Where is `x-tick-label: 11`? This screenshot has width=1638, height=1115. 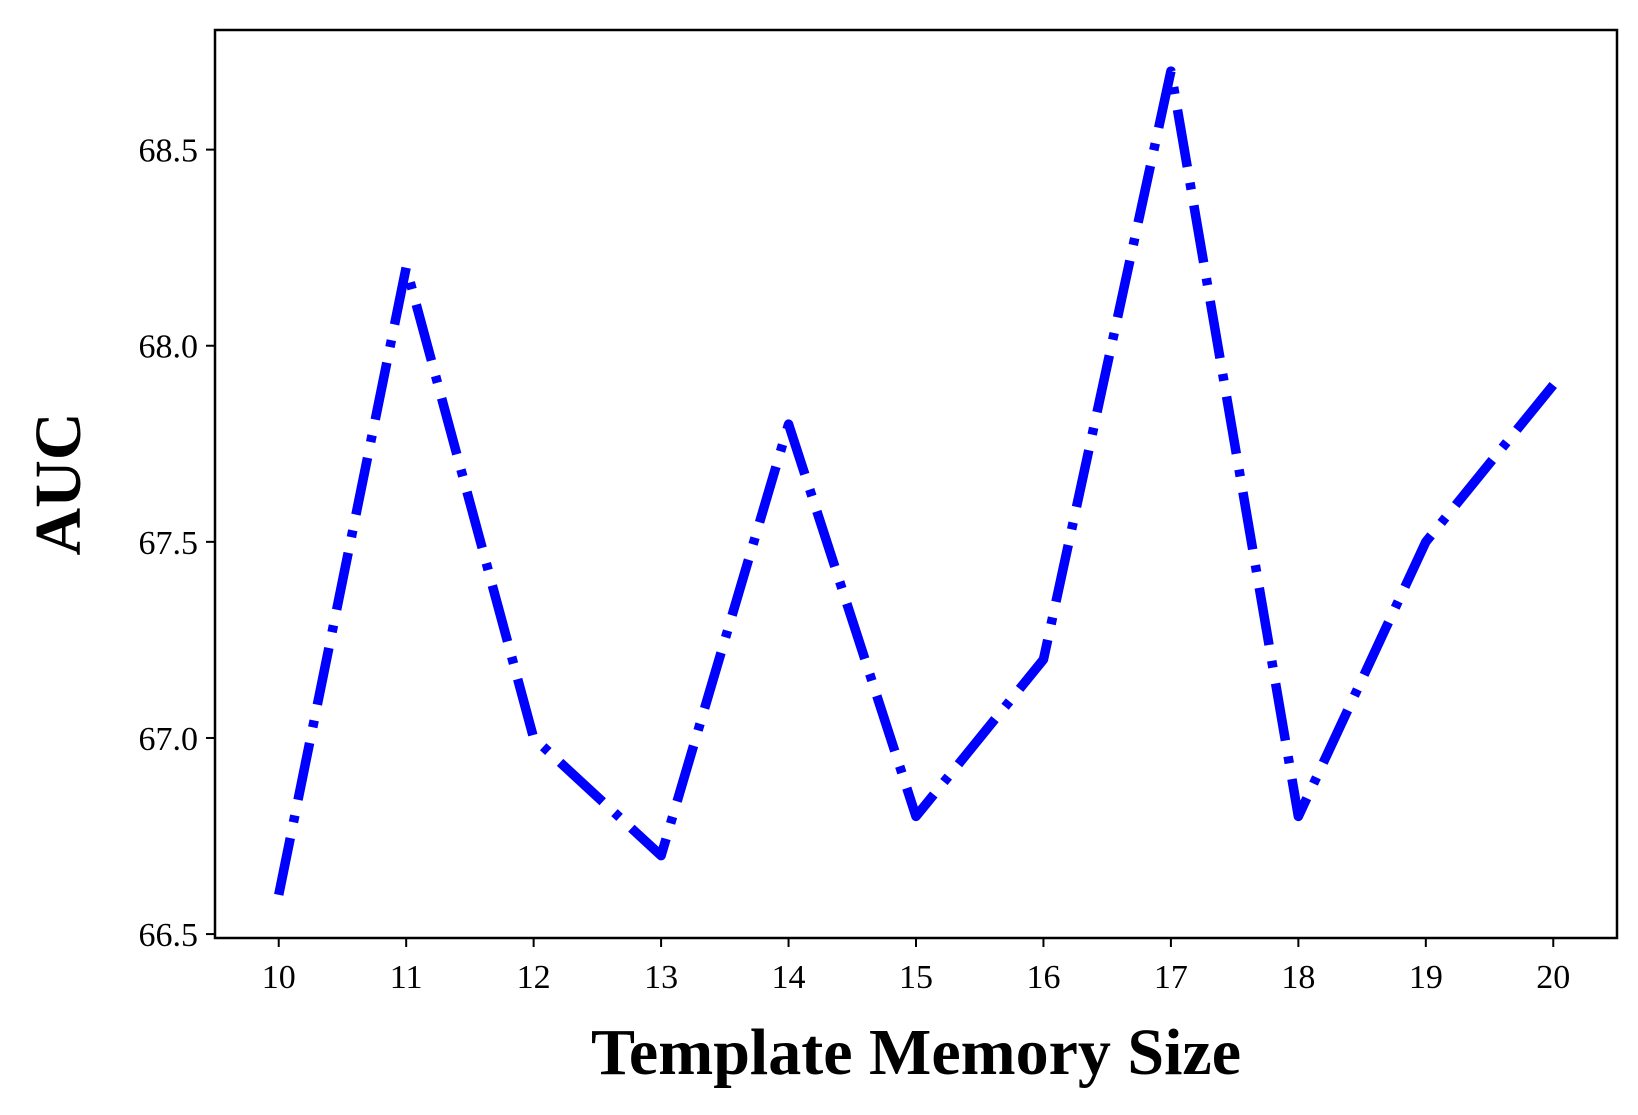 x-tick-label: 11 is located at coordinates (406, 977).